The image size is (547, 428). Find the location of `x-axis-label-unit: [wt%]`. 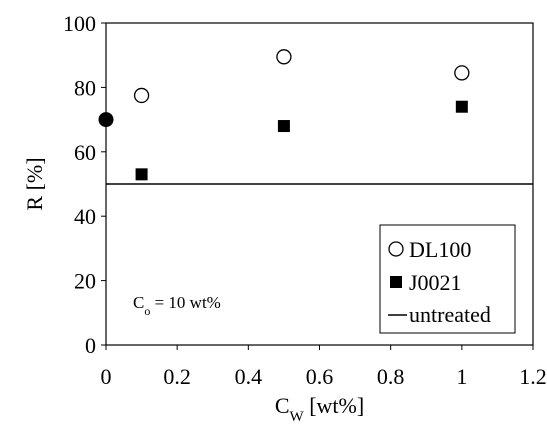

x-axis-label-unit: [wt%] is located at coordinates (334, 405).